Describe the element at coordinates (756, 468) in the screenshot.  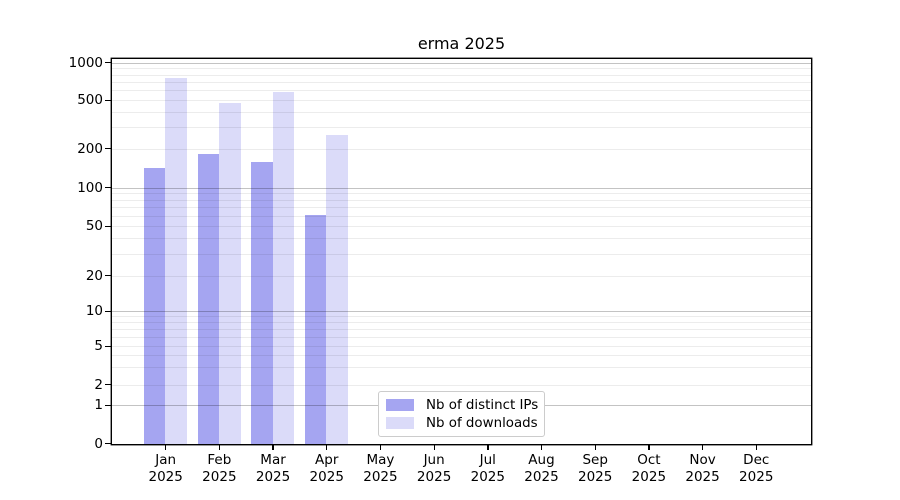
I see `x-tick-label: Dec 2025` at that location.